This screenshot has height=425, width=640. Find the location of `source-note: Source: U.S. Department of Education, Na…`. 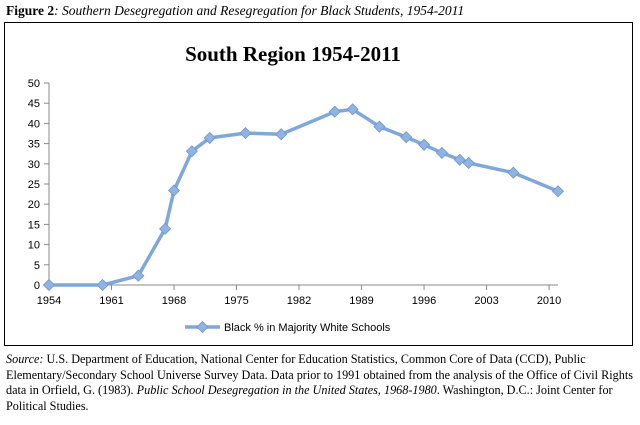

source-note: Source: U.S. Department of Education, Na… is located at coordinates (321, 383).